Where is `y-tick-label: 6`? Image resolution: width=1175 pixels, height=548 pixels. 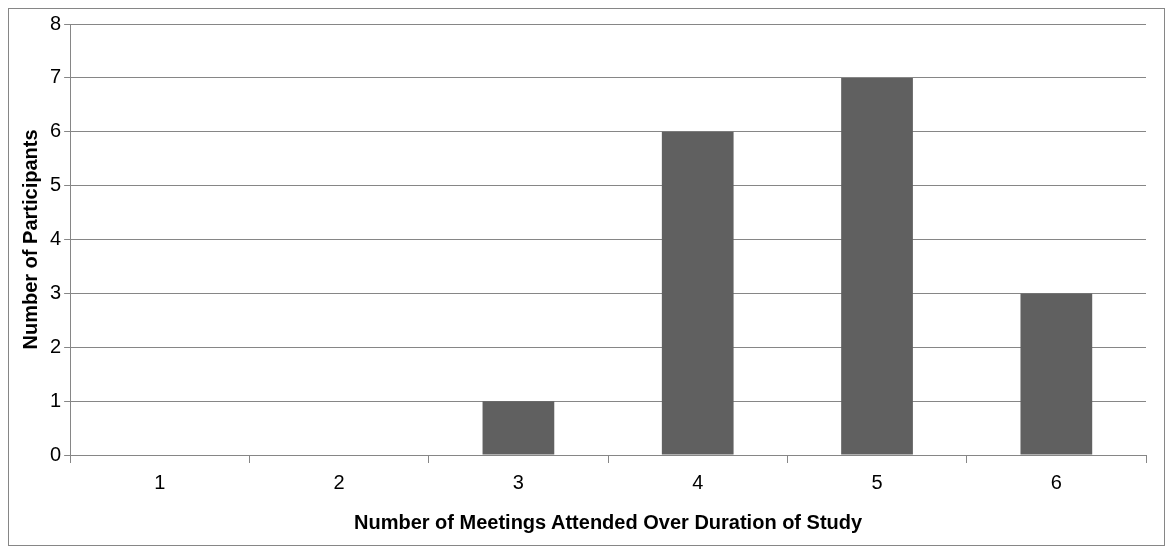
y-tick-label: 6 is located at coordinates (56, 130).